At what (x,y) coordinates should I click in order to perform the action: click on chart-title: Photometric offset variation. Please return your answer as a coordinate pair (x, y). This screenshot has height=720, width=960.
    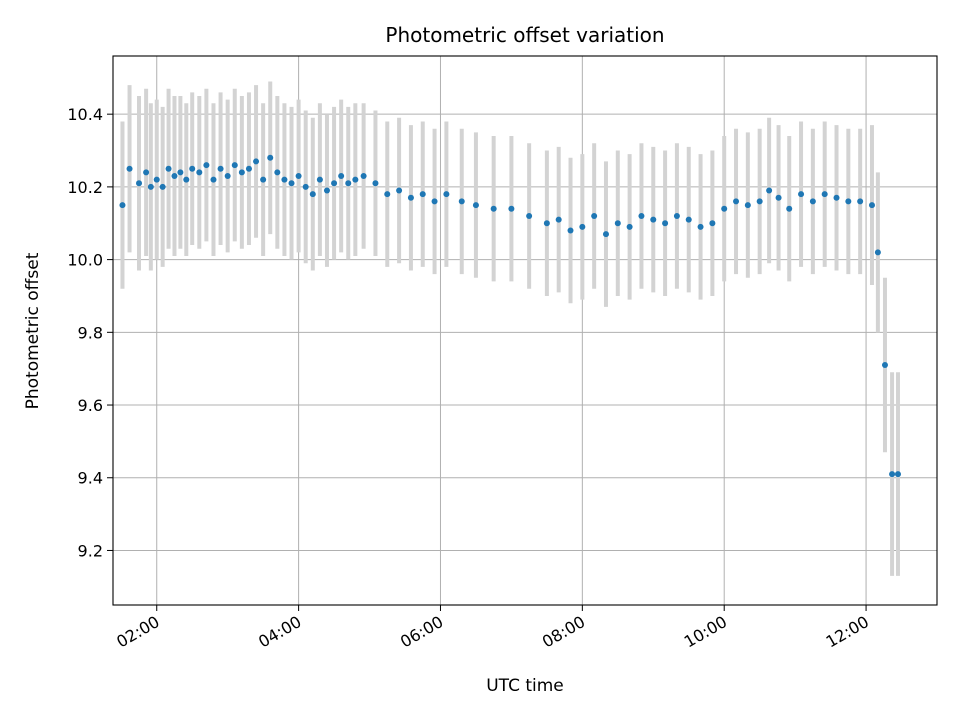
    Looking at the image, I should click on (524, 35).